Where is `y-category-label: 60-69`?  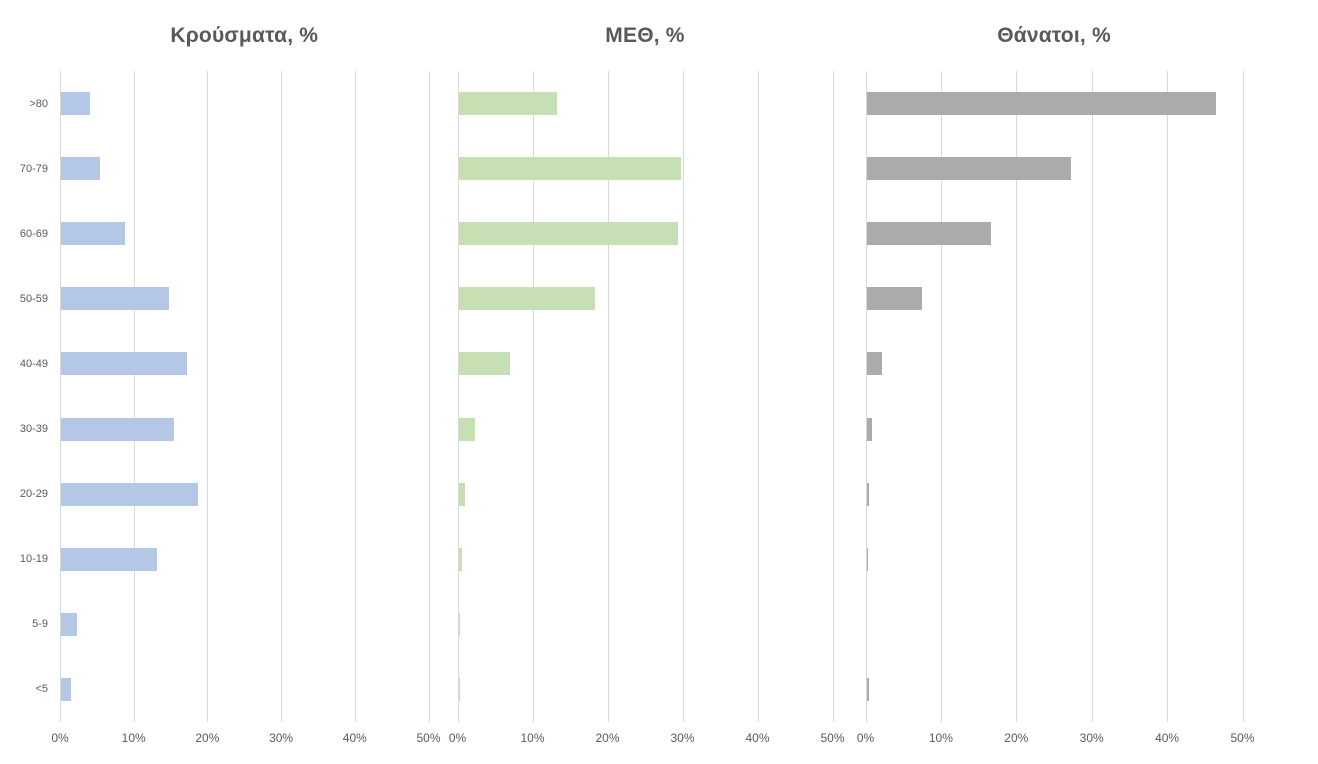
y-category-label: 60-69 is located at coordinates (33, 233).